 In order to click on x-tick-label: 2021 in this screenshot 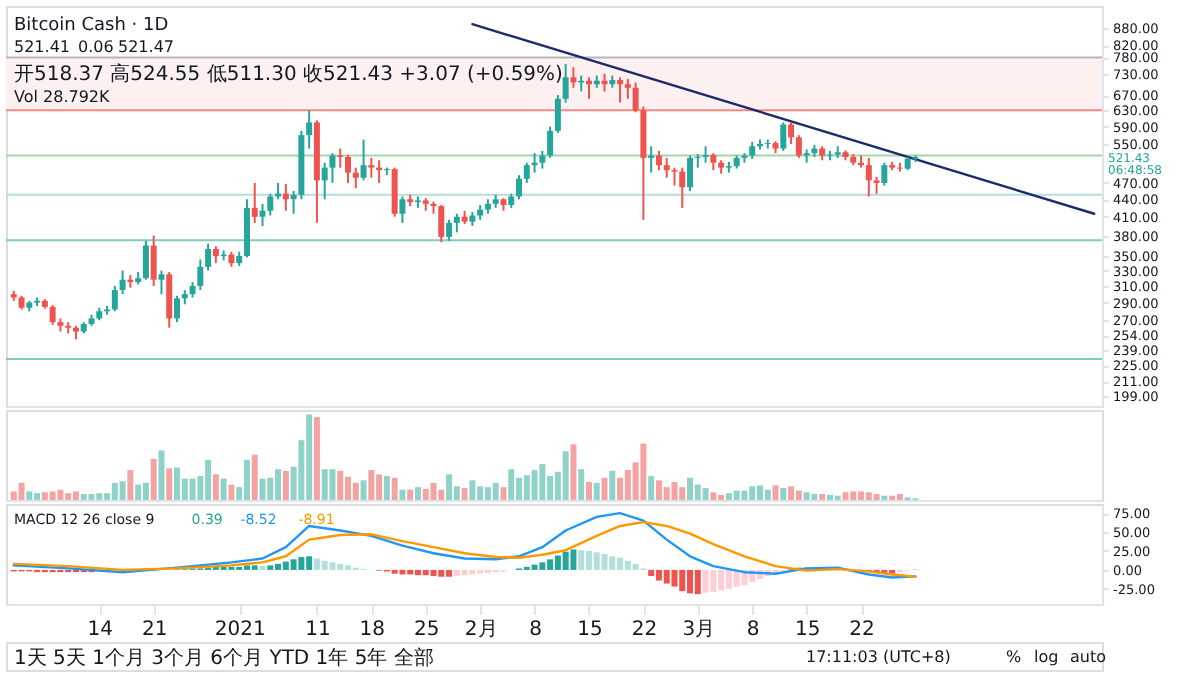, I will do `click(240, 630)`.